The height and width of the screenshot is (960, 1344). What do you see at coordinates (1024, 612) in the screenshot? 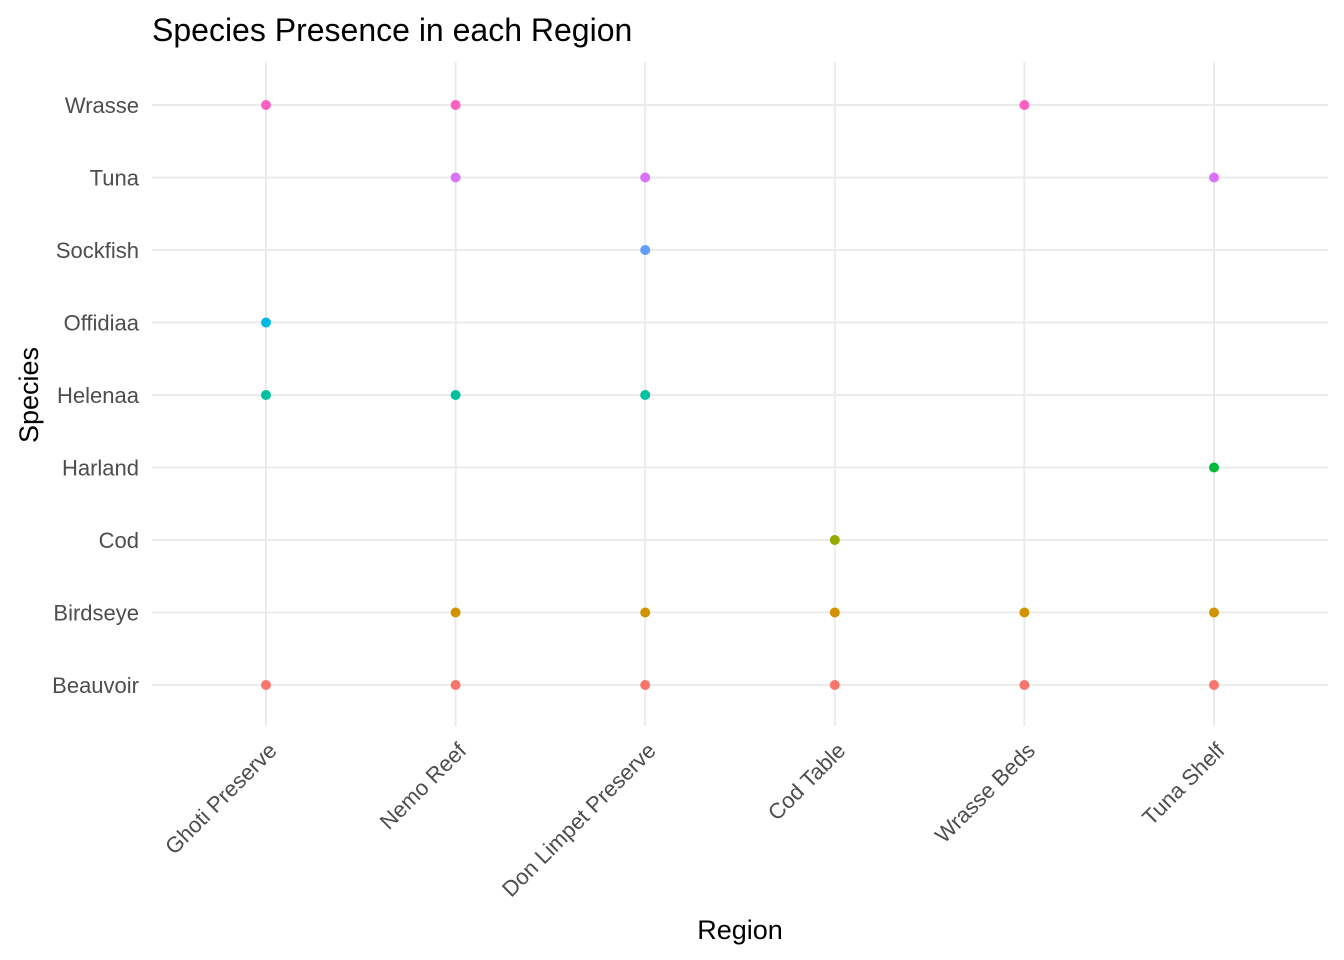
I see `point-birdseye-wrasse-beds` at bounding box center [1024, 612].